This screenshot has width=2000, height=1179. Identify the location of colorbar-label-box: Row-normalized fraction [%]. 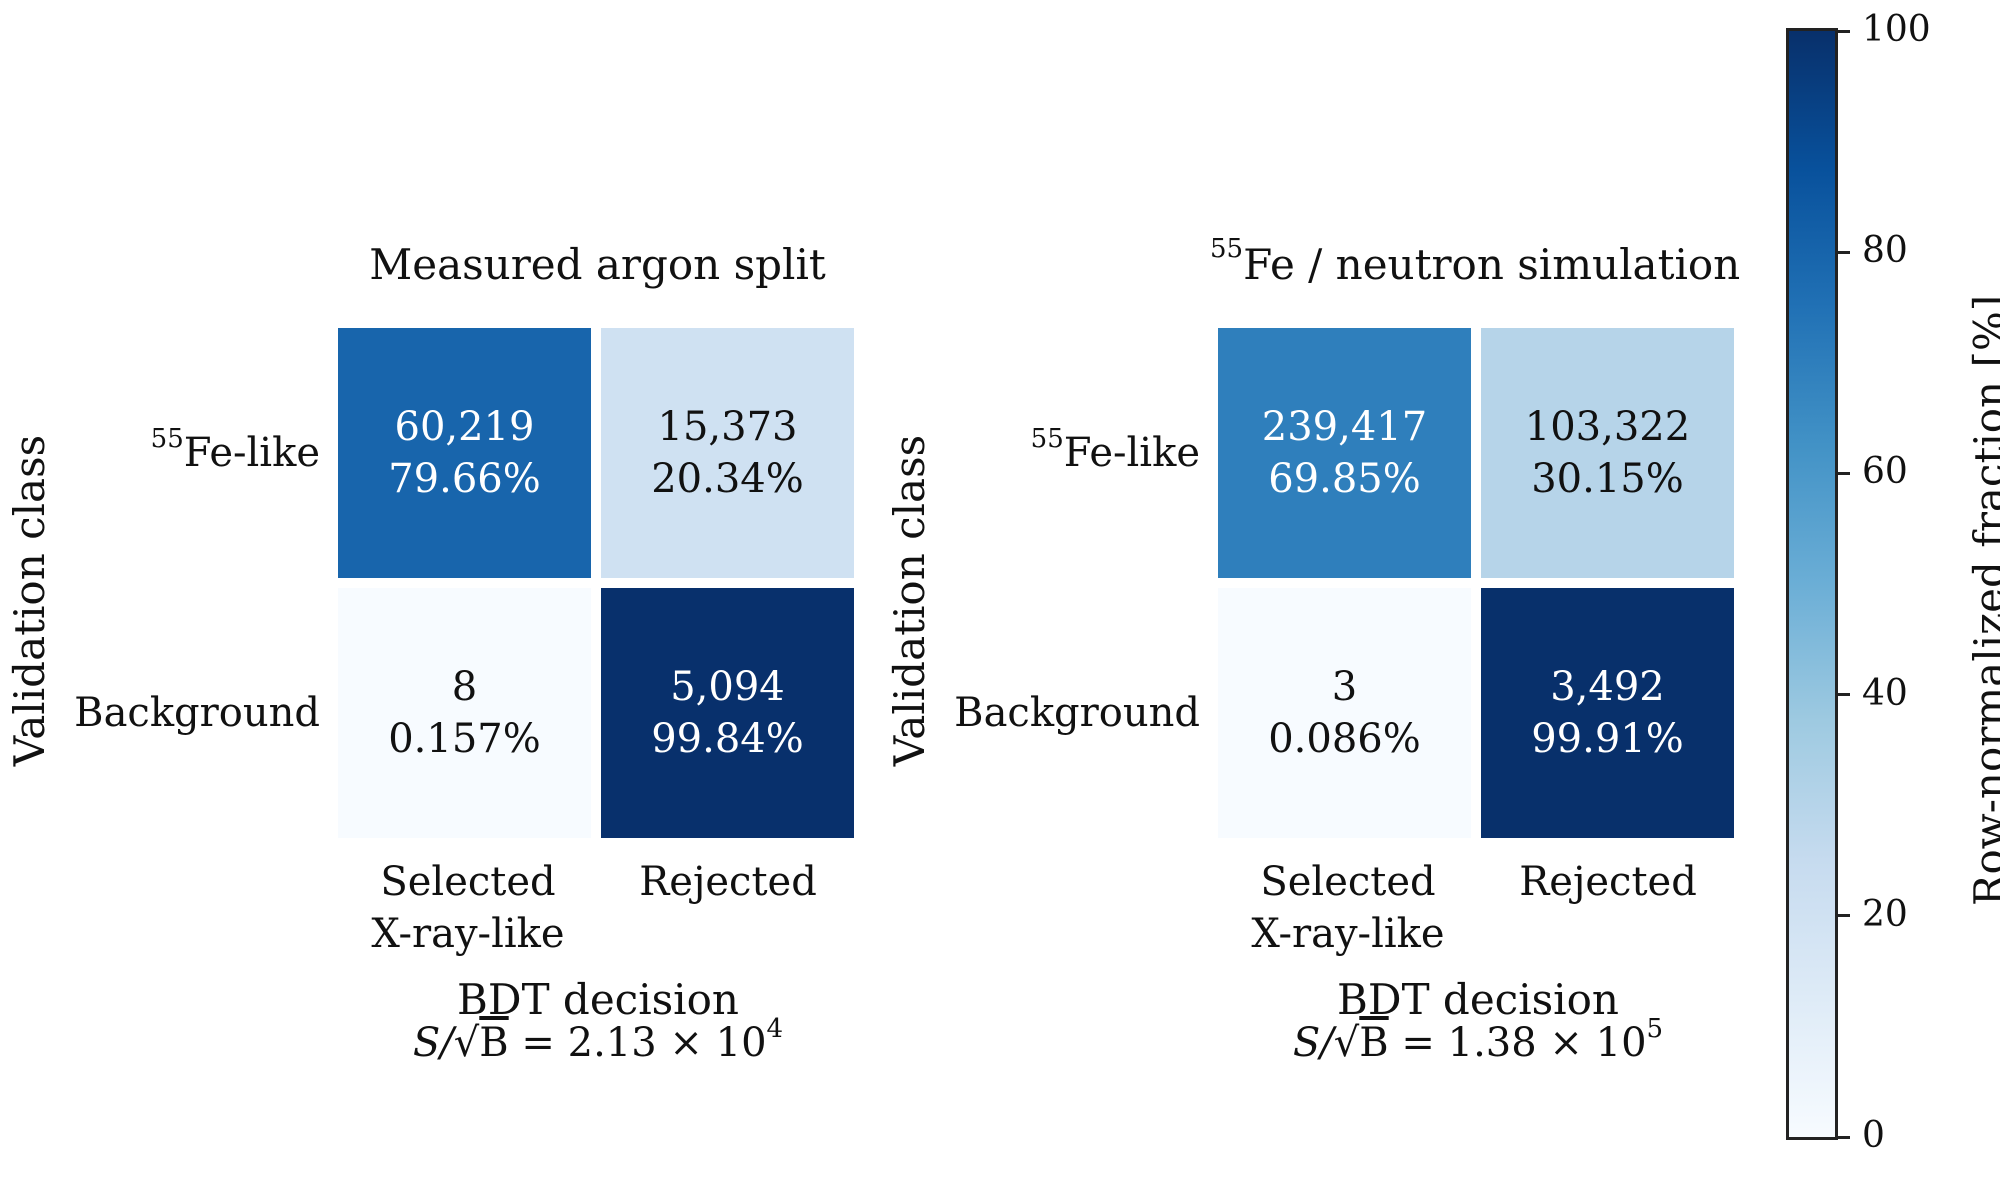
(1845, 599).